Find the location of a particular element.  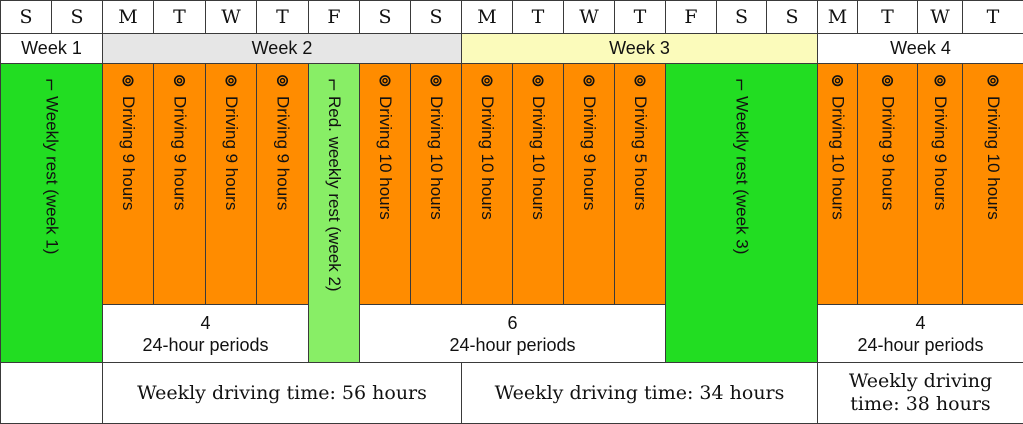

weekly-driving-time-cell: Weekly driving time: 34 hours is located at coordinates (639, 393).